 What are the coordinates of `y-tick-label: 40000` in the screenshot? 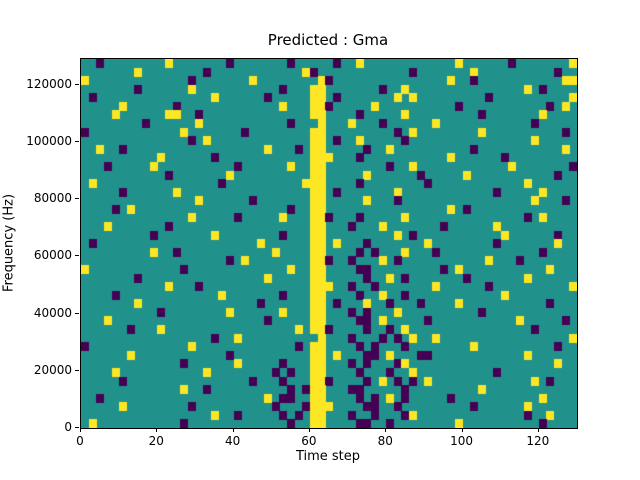 It's located at (52, 312).